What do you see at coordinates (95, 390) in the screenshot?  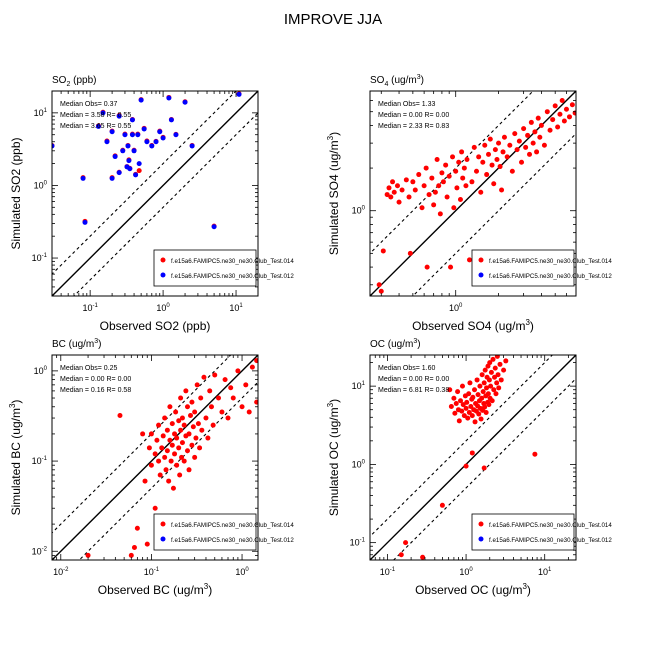 I see `median-test014-label: Median = 0.16 R= 0.58` at bounding box center [95, 390].